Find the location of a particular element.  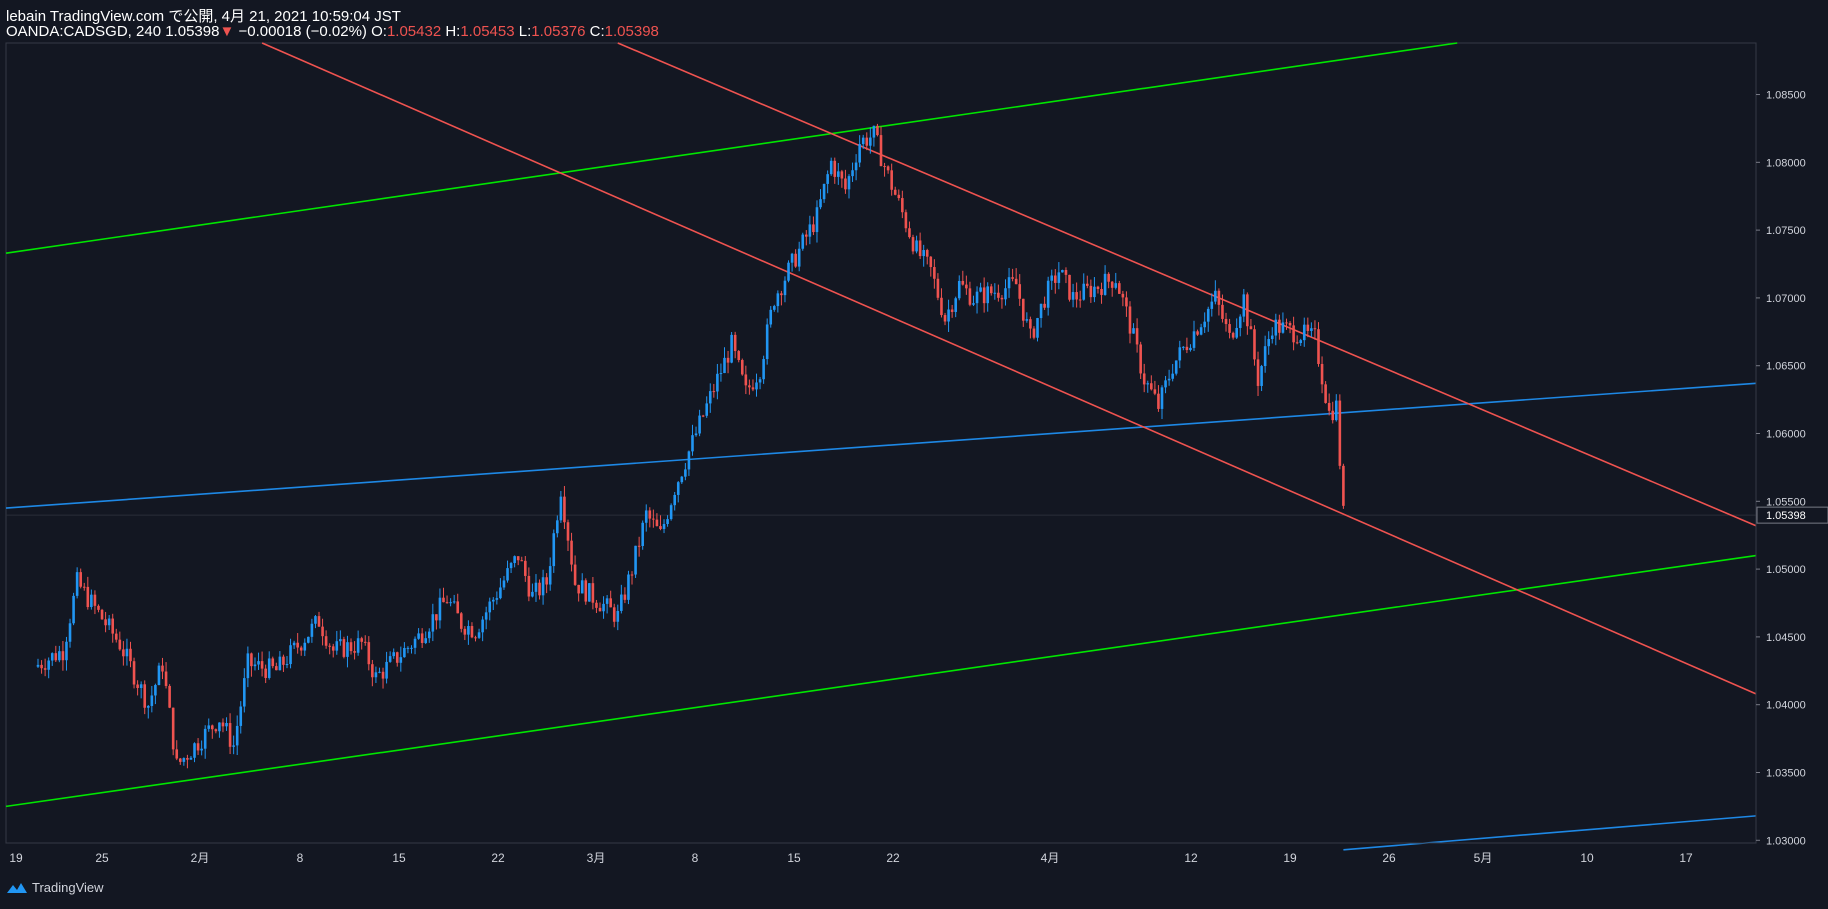

symbol-label: OANDA:CADSGD, 240 is located at coordinates (84, 31).